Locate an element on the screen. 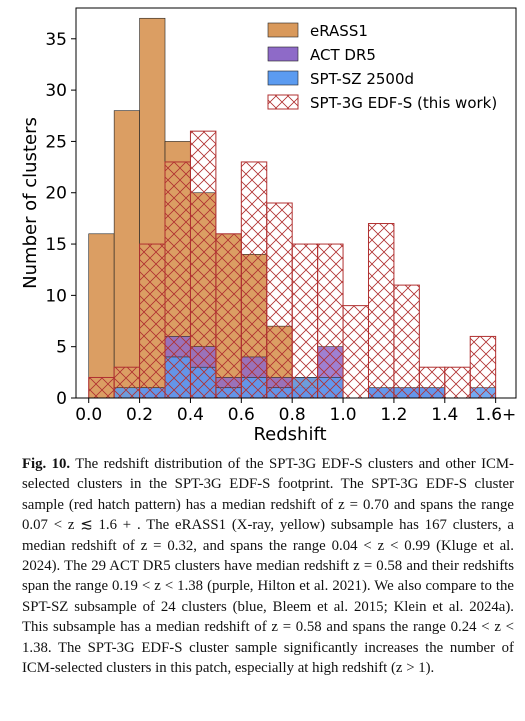 The image size is (525, 721). legend-label-0: eRASS1 is located at coordinates (339, 31).